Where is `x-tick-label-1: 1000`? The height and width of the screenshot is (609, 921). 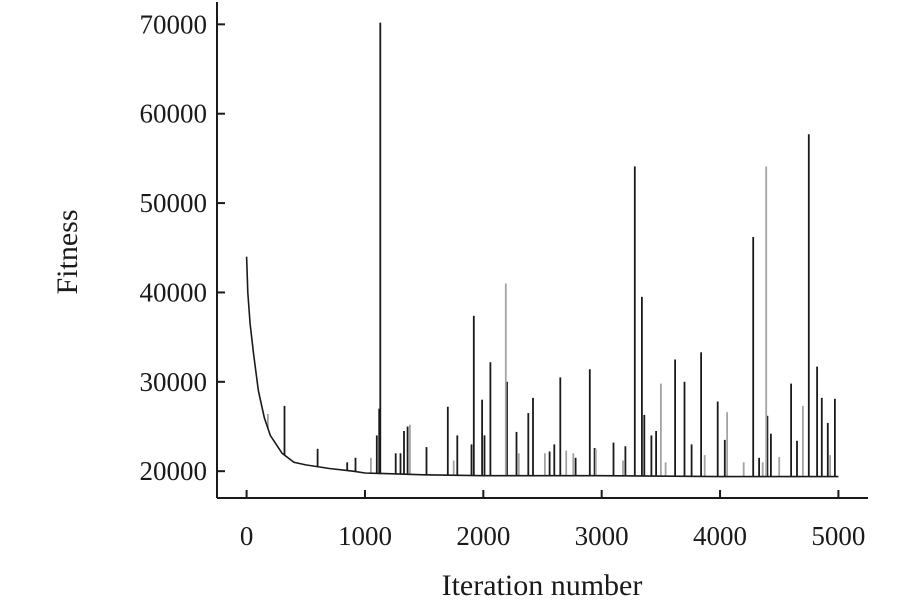 x-tick-label-1: 1000 is located at coordinates (365, 536).